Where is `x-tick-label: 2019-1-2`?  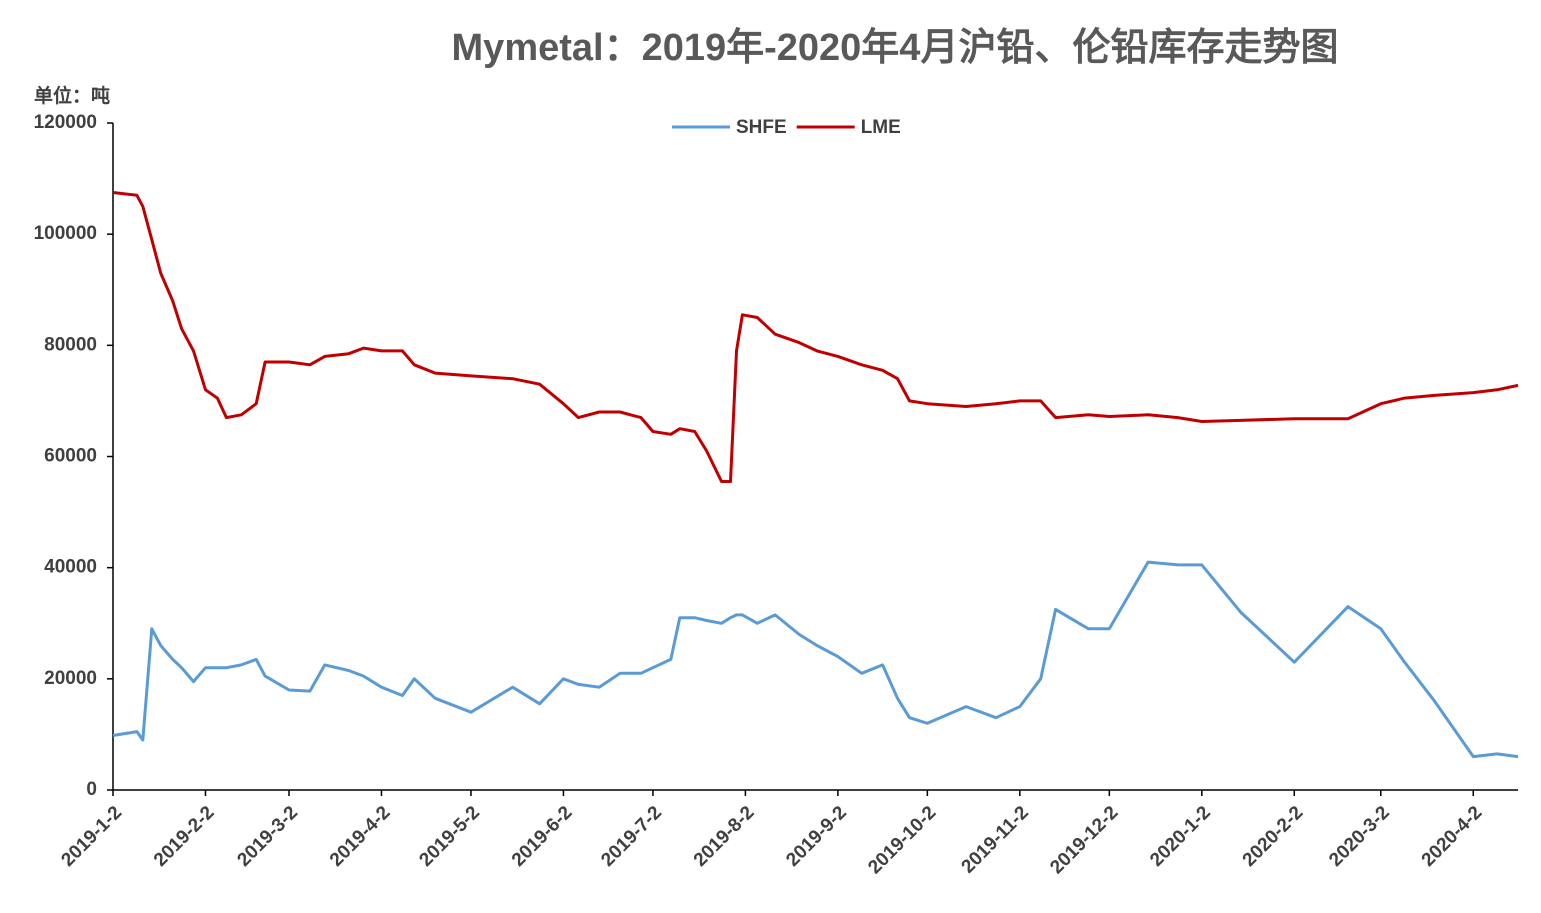
x-tick-label: 2019-1-2 is located at coordinates (91, 836).